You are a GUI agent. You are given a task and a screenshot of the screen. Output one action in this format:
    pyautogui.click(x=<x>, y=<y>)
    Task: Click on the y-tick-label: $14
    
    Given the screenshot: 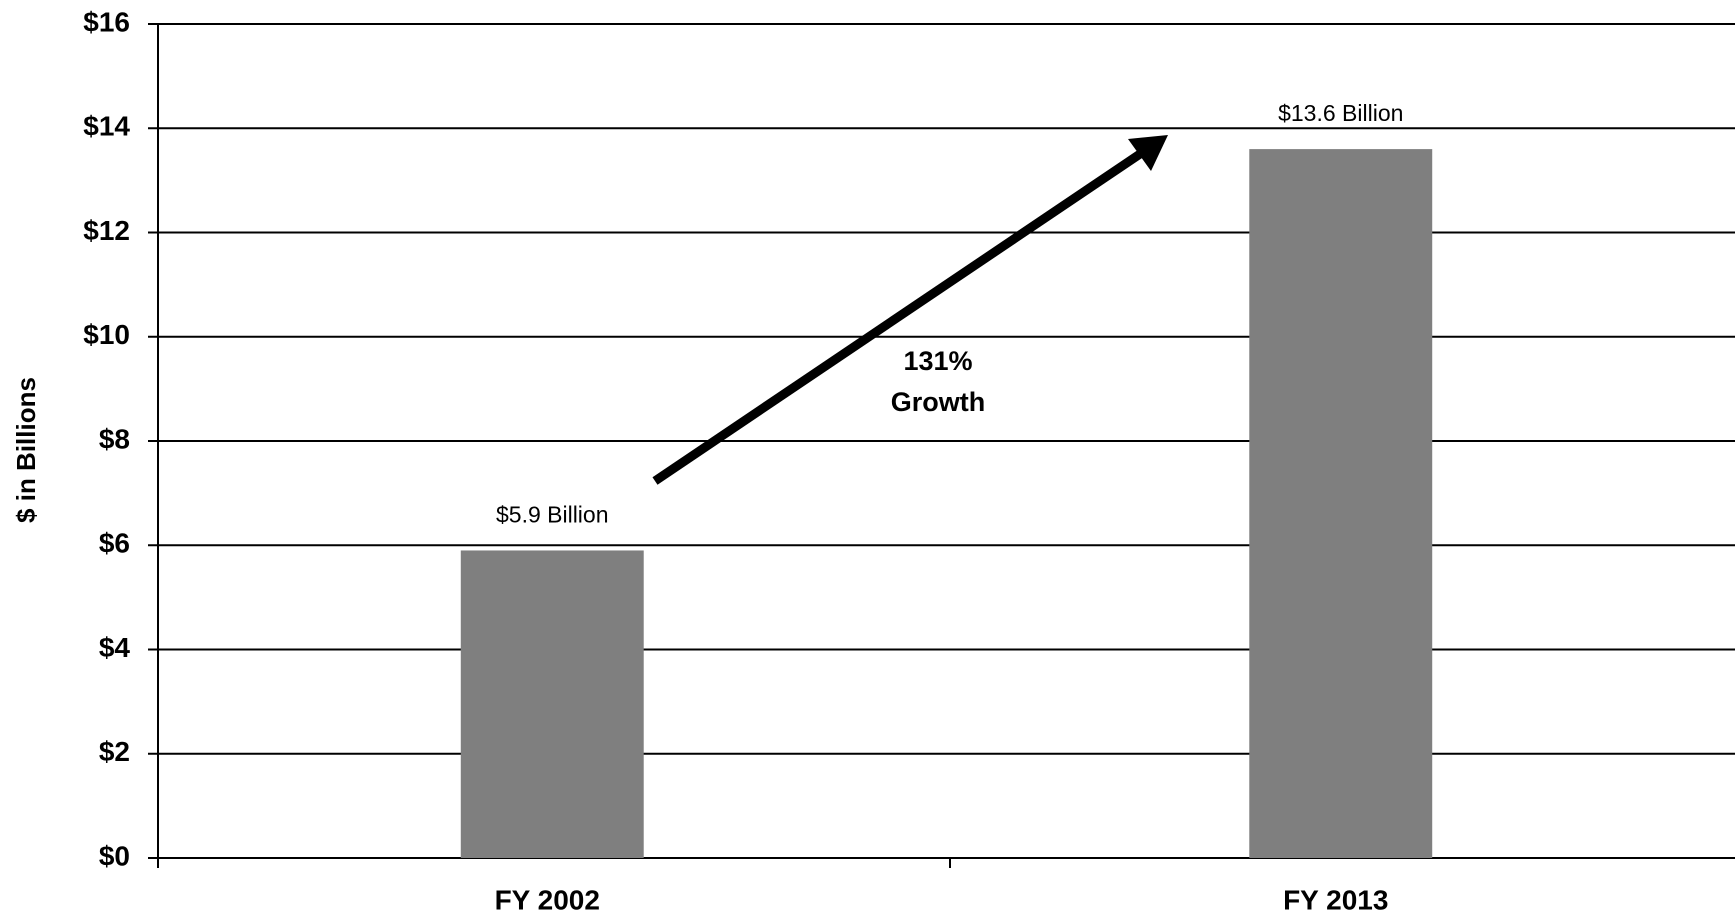 What is the action you would take?
    pyautogui.click(x=106, y=126)
    